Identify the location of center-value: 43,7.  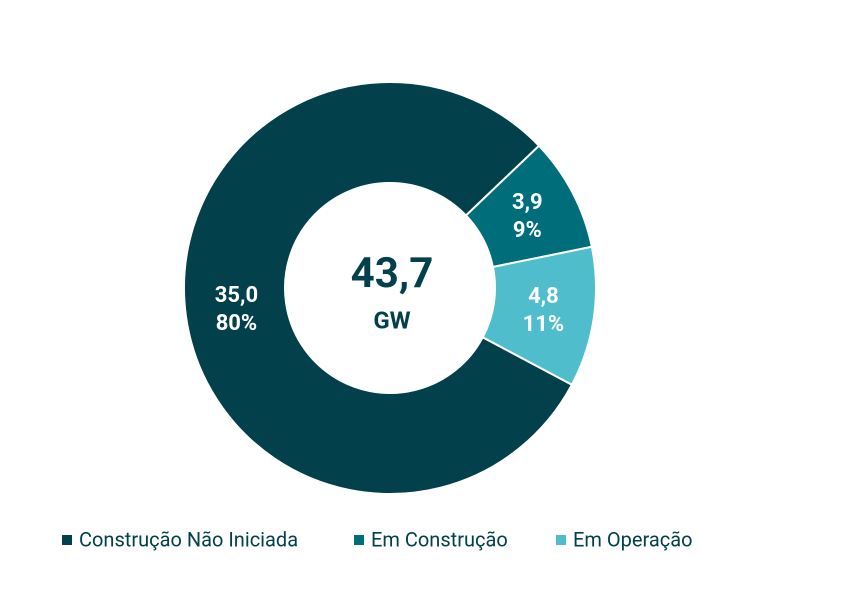
(392, 273).